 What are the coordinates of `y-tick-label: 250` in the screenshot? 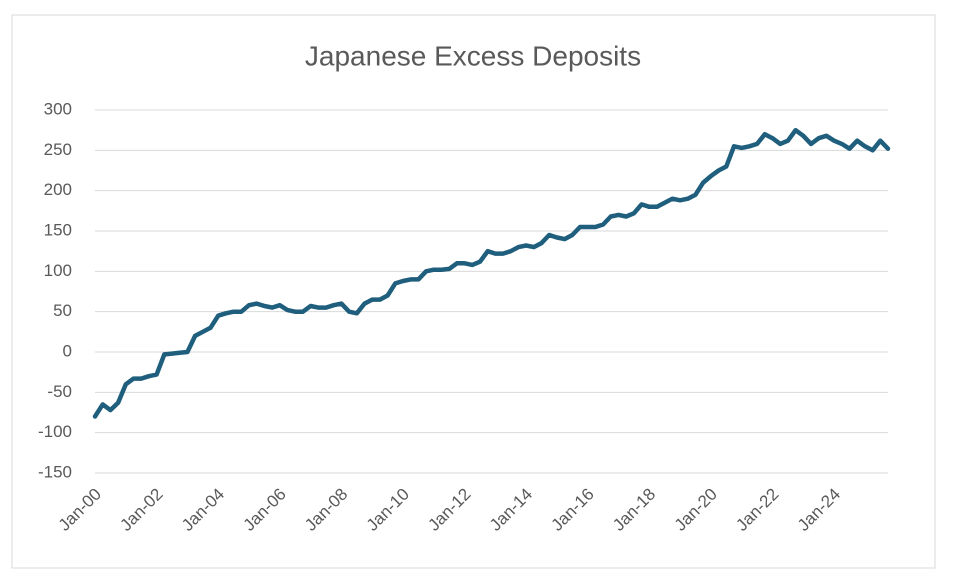 It's located at (58, 149).